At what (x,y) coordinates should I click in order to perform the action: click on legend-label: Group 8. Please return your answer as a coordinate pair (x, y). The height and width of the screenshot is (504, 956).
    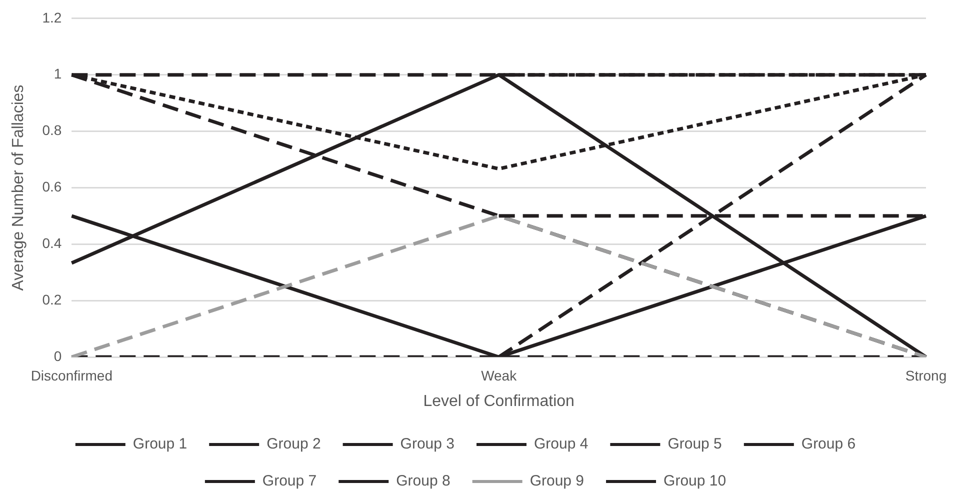
    Looking at the image, I should click on (423, 481).